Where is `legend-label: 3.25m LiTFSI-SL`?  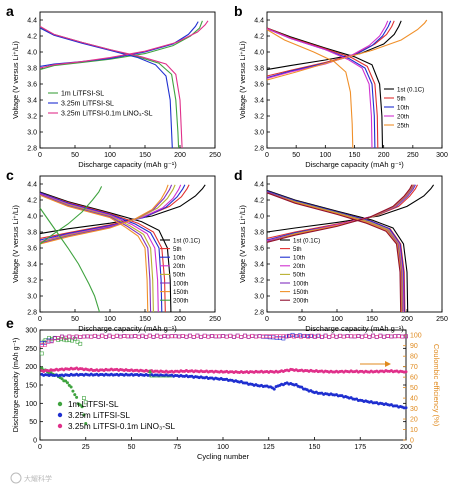
legend-label: 3.25m LiTFSI-SL is located at coordinates (87, 103).